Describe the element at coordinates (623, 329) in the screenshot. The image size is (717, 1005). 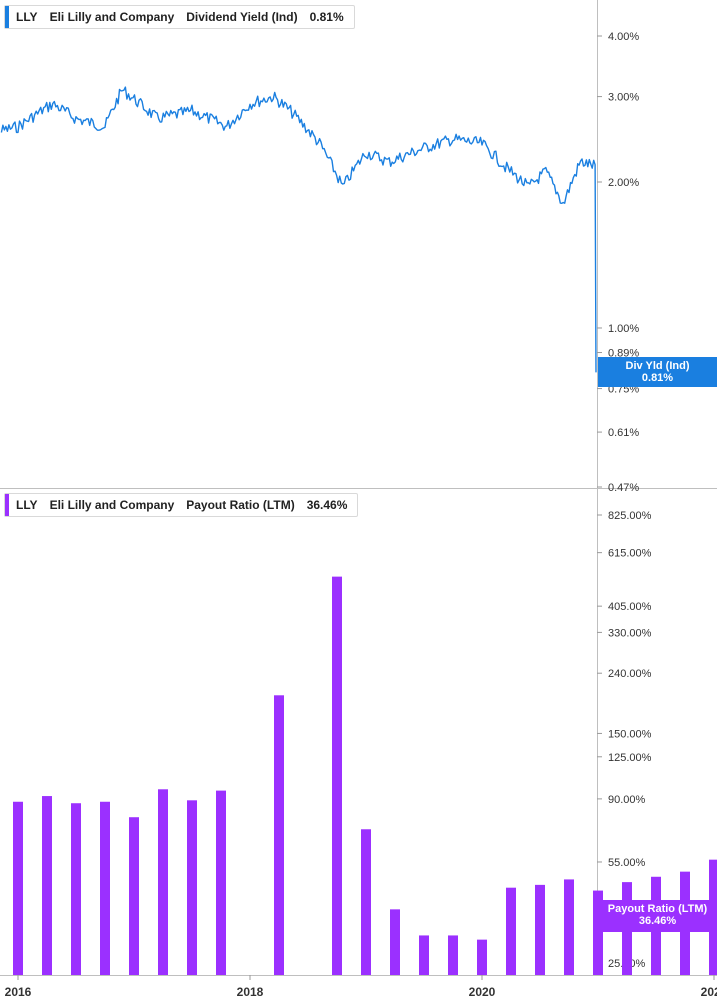
I see `y-tick-label: 1.00%` at that location.